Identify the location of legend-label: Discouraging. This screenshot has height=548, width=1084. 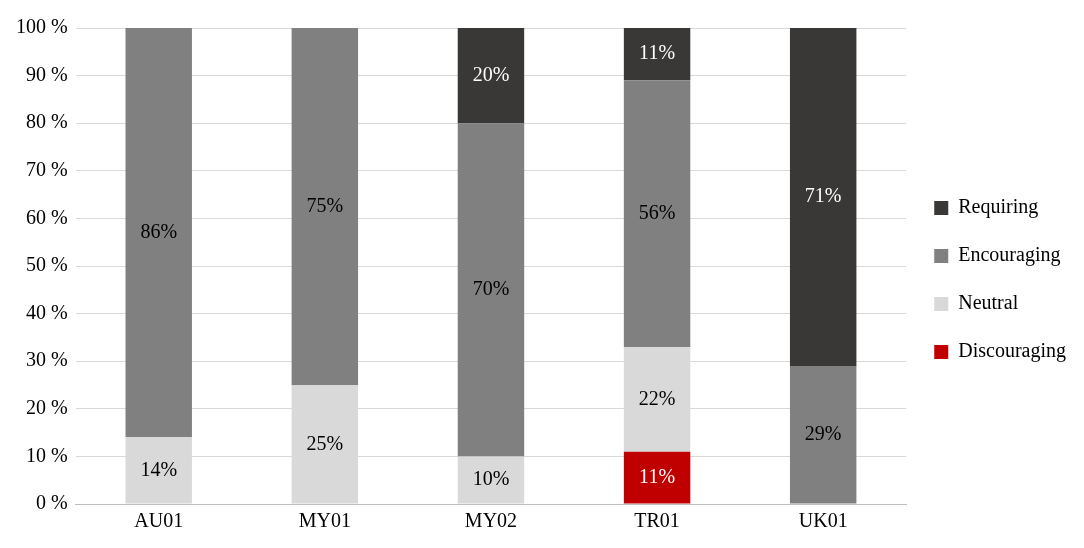
(1012, 351).